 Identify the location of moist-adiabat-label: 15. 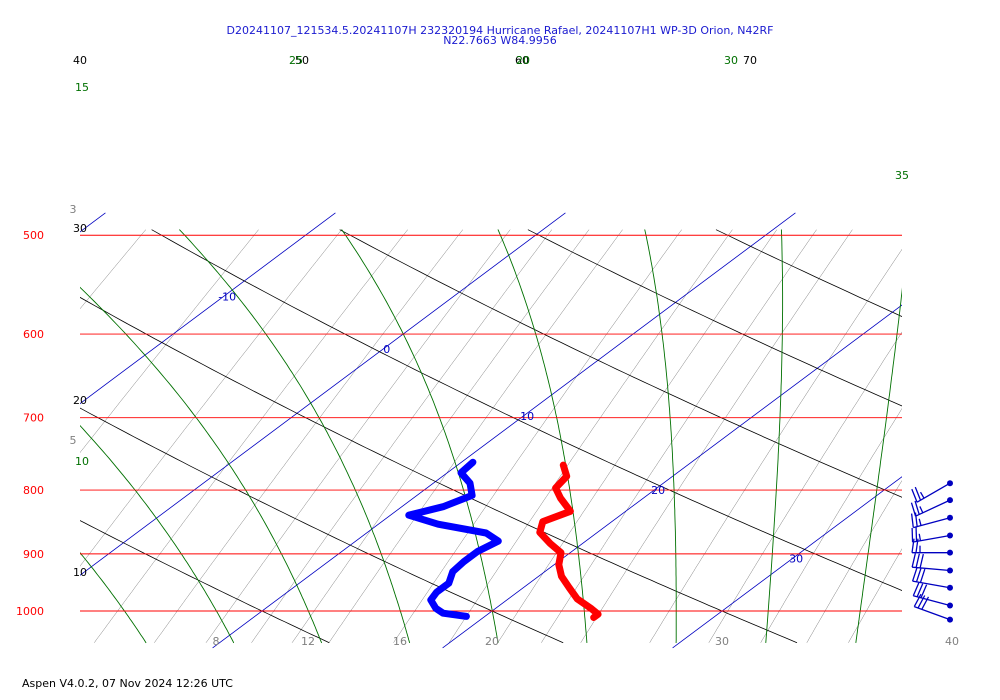
(82, 87).